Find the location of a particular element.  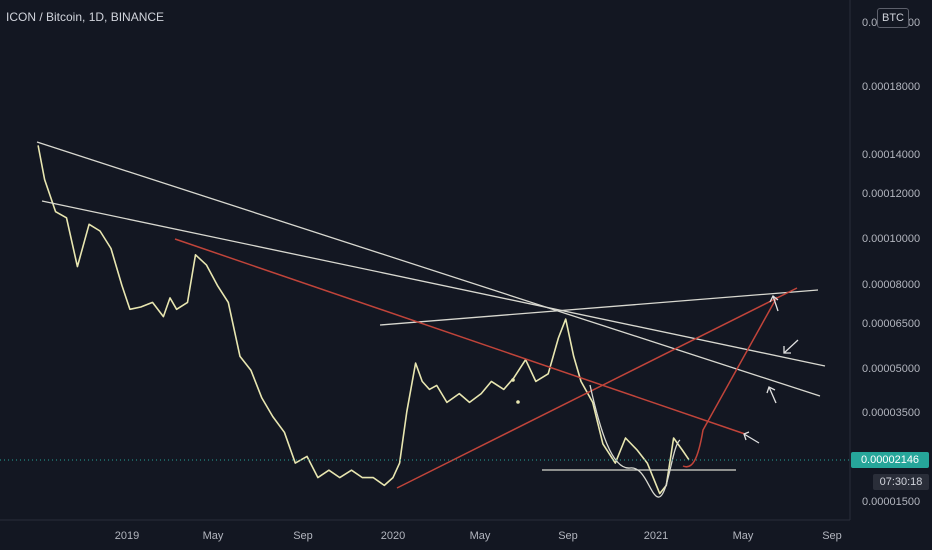

y-tick-label: 0.00010000 is located at coordinates (891, 239).